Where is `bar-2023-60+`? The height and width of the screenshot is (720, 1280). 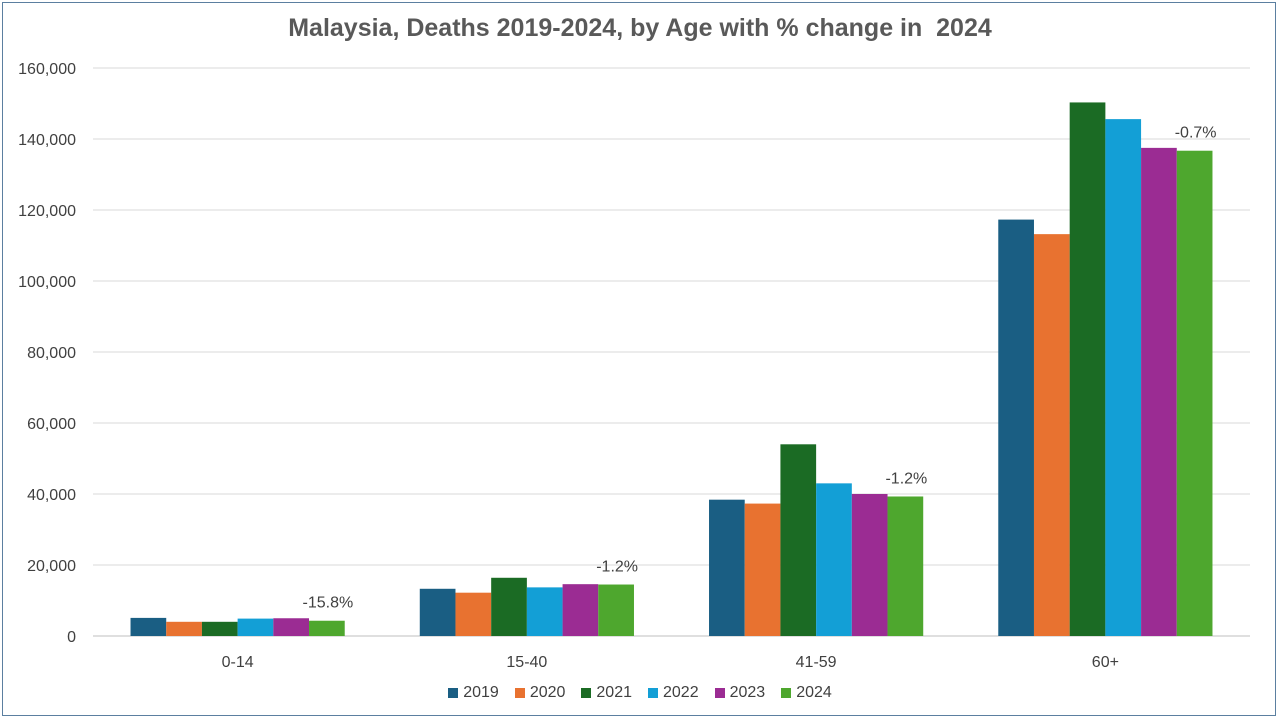
bar-2023-60+ is located at coordinates (1159, 391).